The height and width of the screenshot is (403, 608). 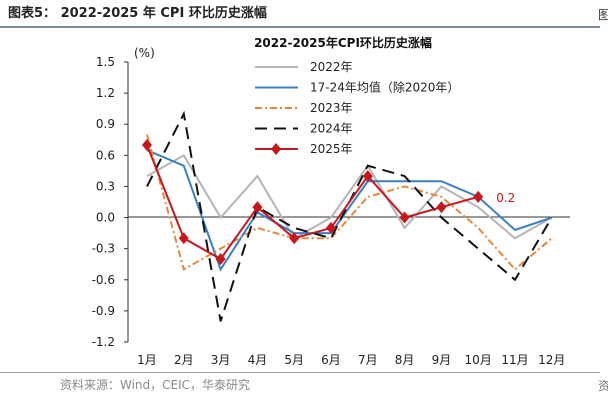 What do you see at coordinates (351, 360) in the screenshot?
I see `x-axis-ticks: 1月 2月 3月 4月 5月 6月 7月 8月 9月 10月 11月 12月` at bounding box center [351, 360].